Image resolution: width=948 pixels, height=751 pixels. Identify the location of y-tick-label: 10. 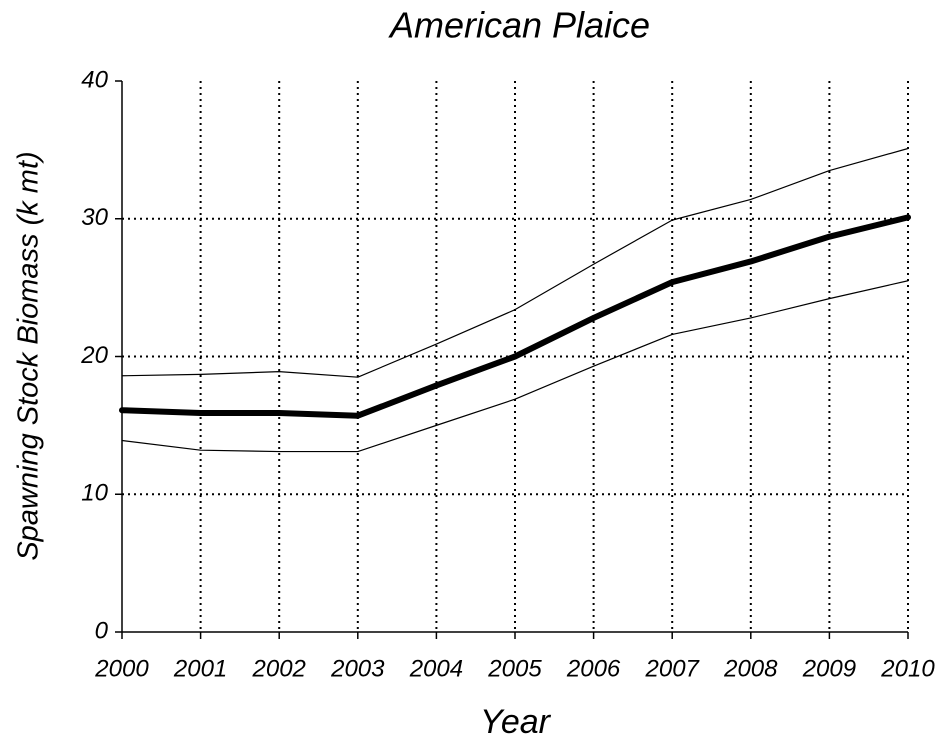
(94, 493).